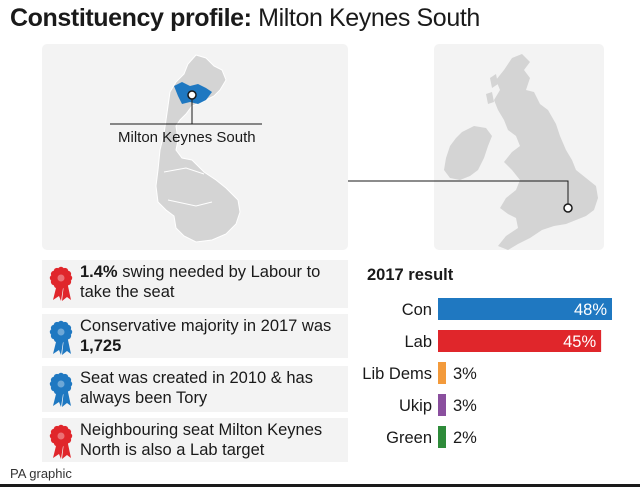 Image resolution: width=640 pixels, height=487 pixels. What do you see at coordinates (41, 473) in the screenshot?
I see `source-credit: PA graphic` at bounding box center [41, 473].